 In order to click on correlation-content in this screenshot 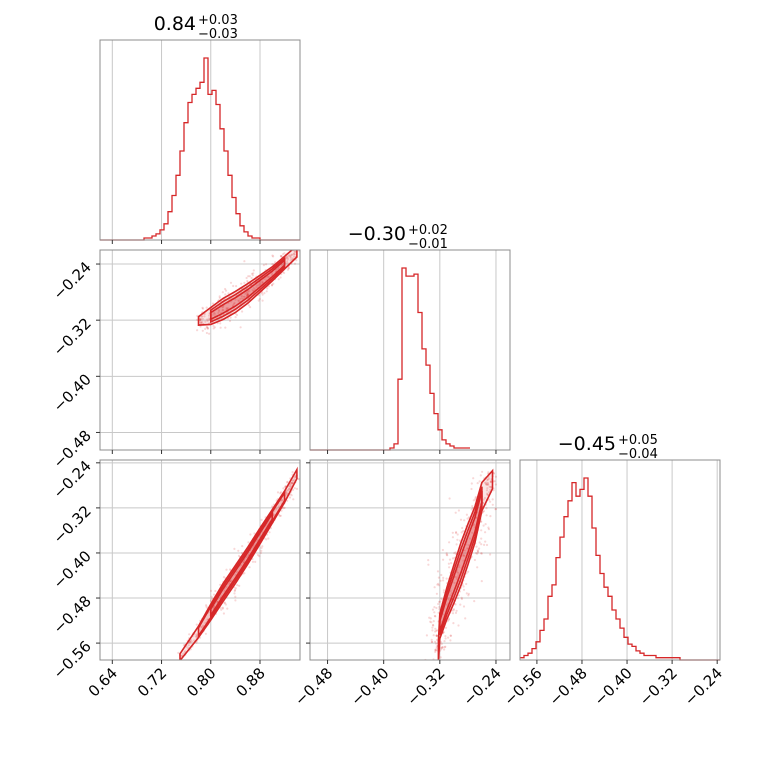, I will do `click(248, 289)`.